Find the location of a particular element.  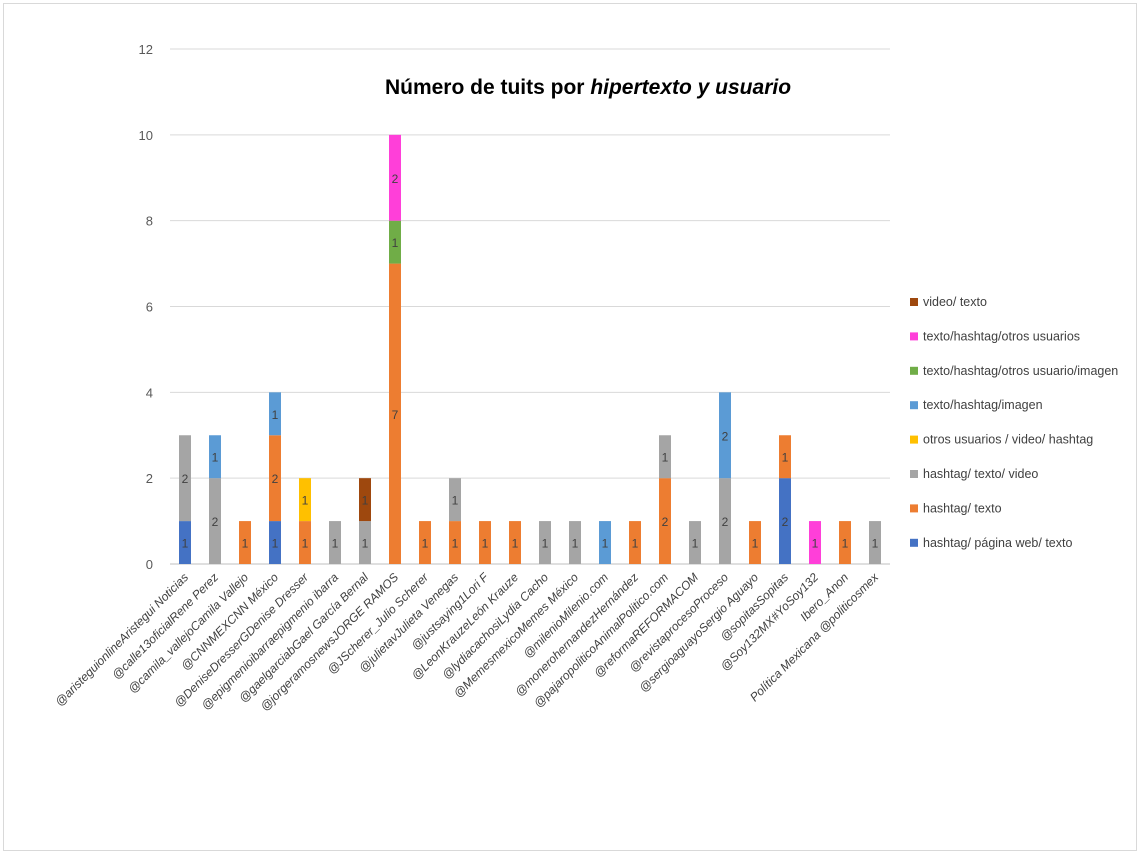

legend-label: hashtag/ texto is located at coordinates (962, 508).